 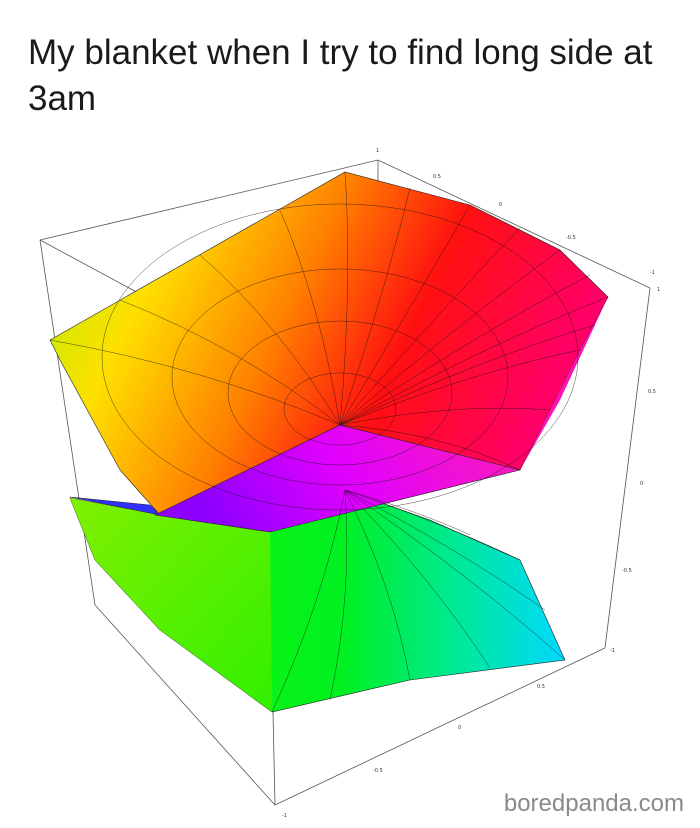 What do you see at coordinates (413, 751) in the screenshot?
I see `bottom-axis-ticks: 0.5 0 -0.5 -1` at bounding box center [413, 751].